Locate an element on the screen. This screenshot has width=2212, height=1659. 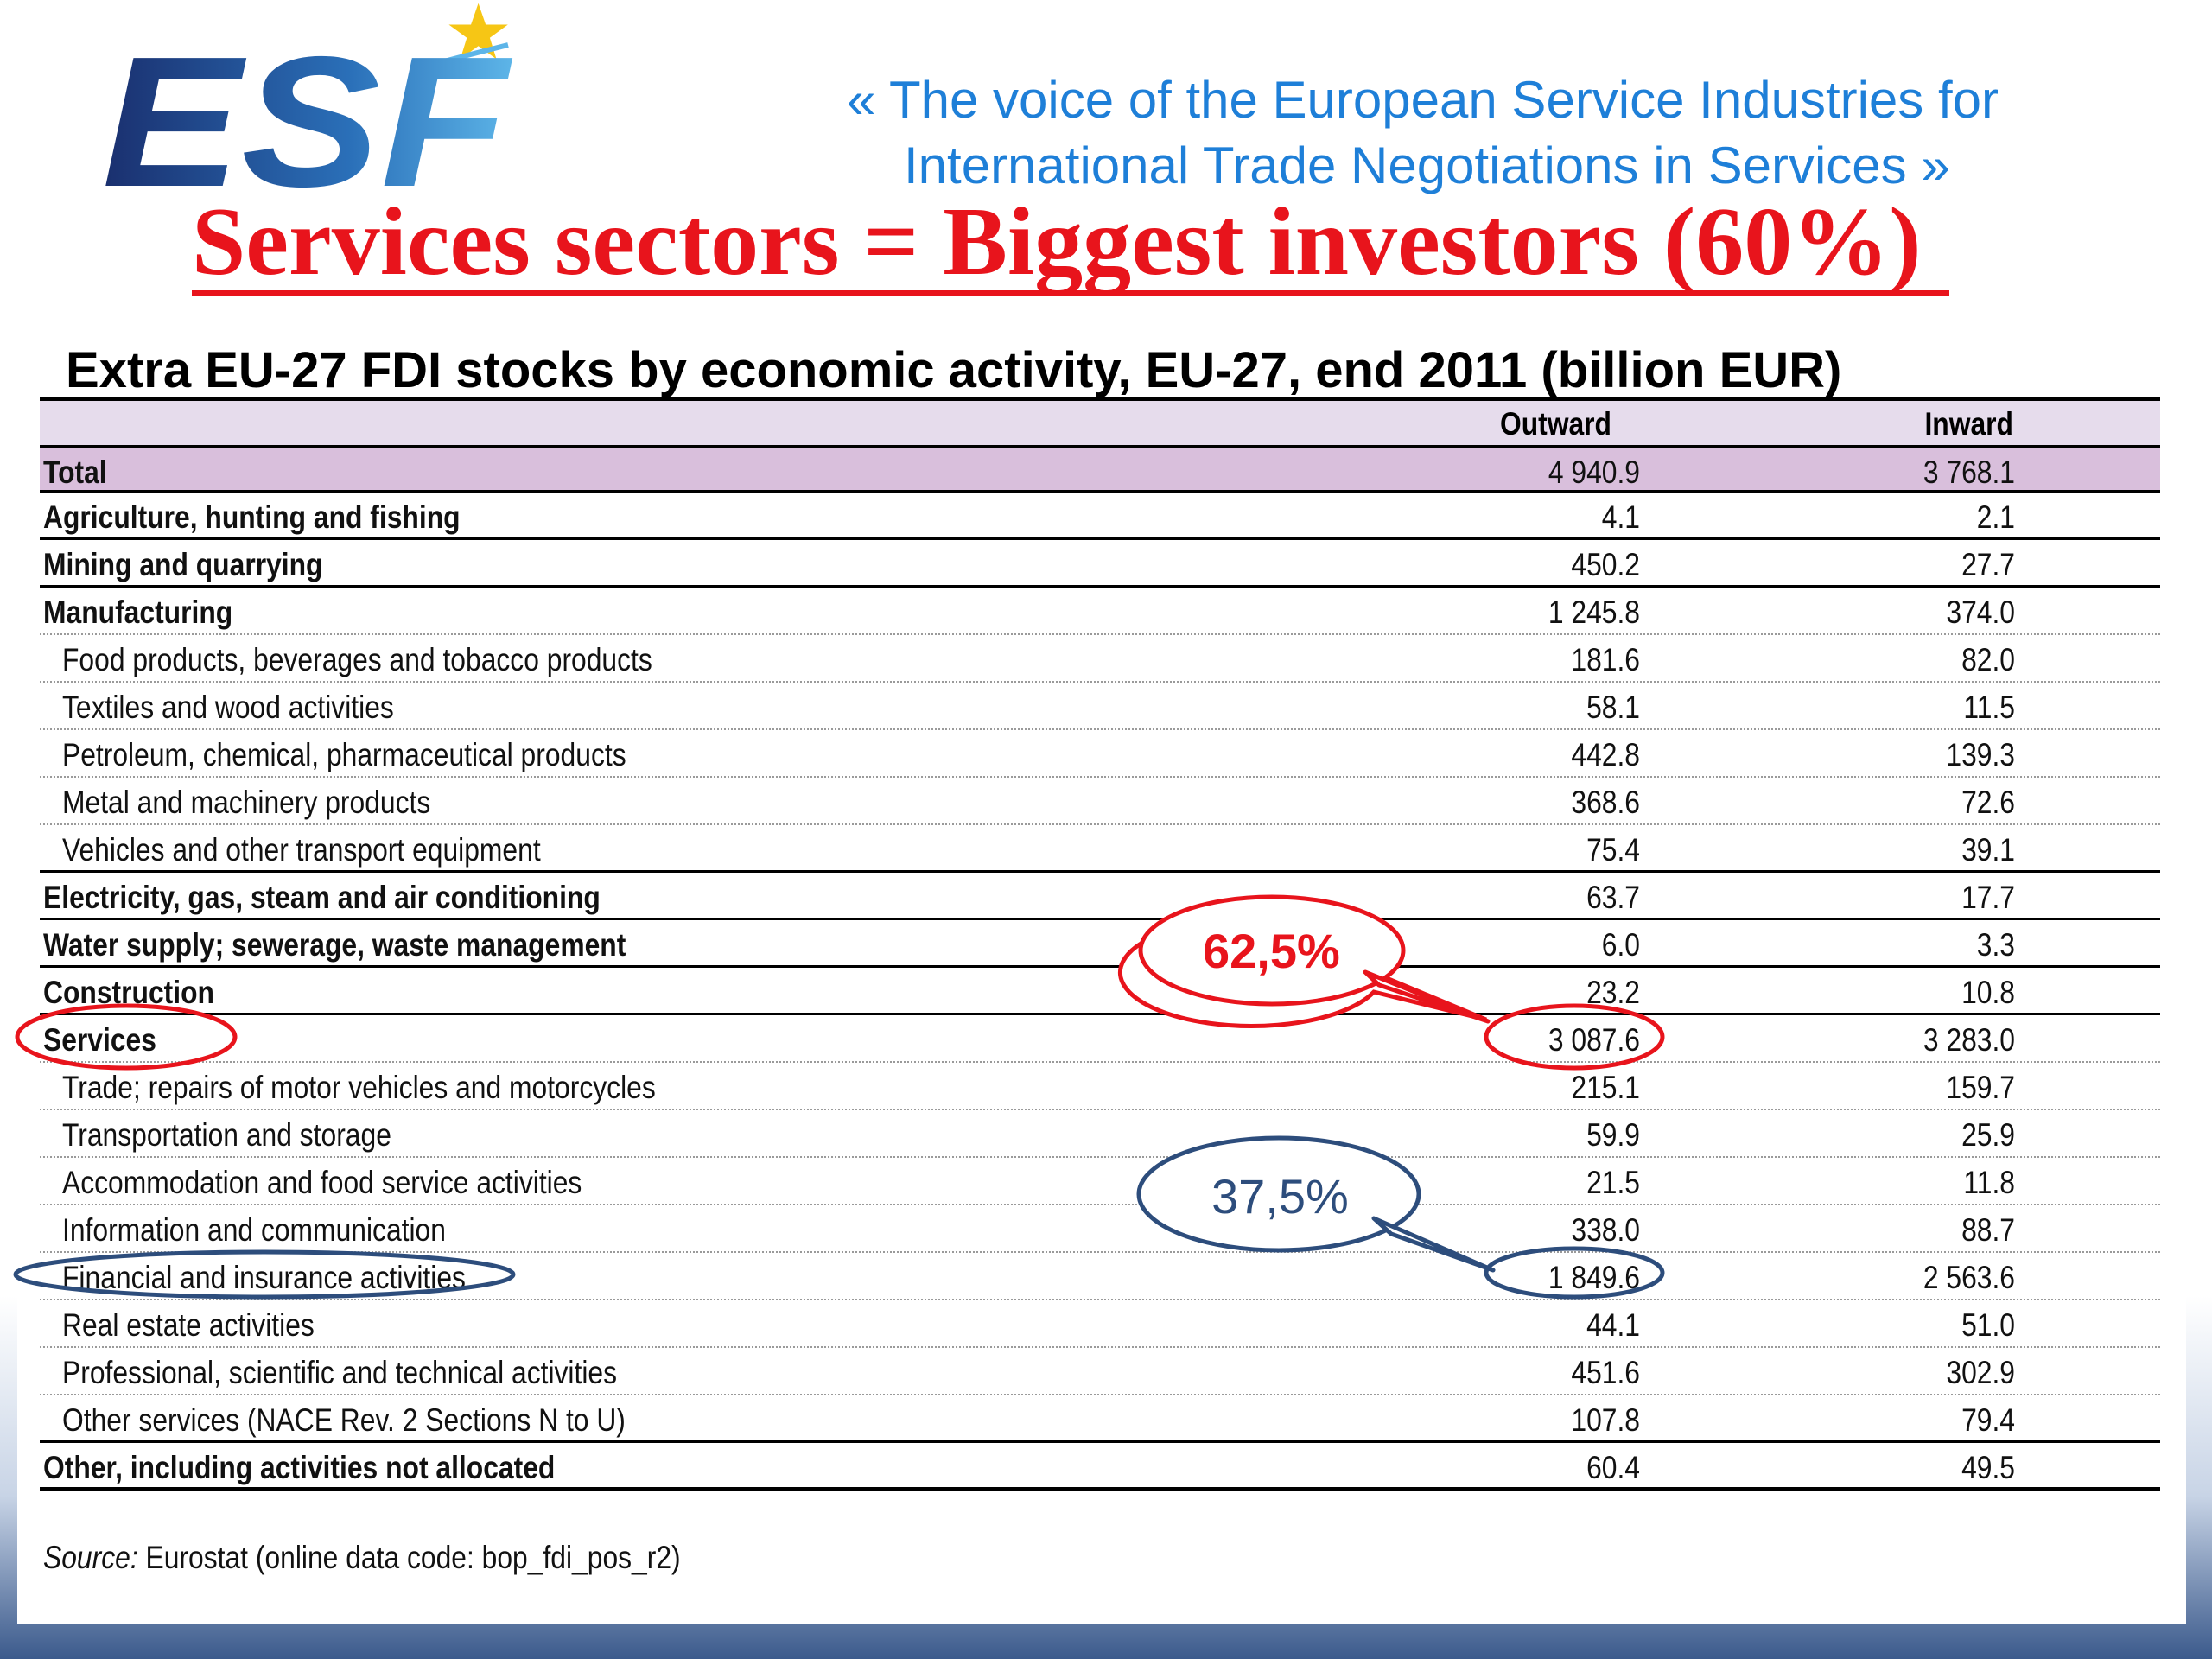
outward-value: 442.8 is located at coordinates (1605, 754).